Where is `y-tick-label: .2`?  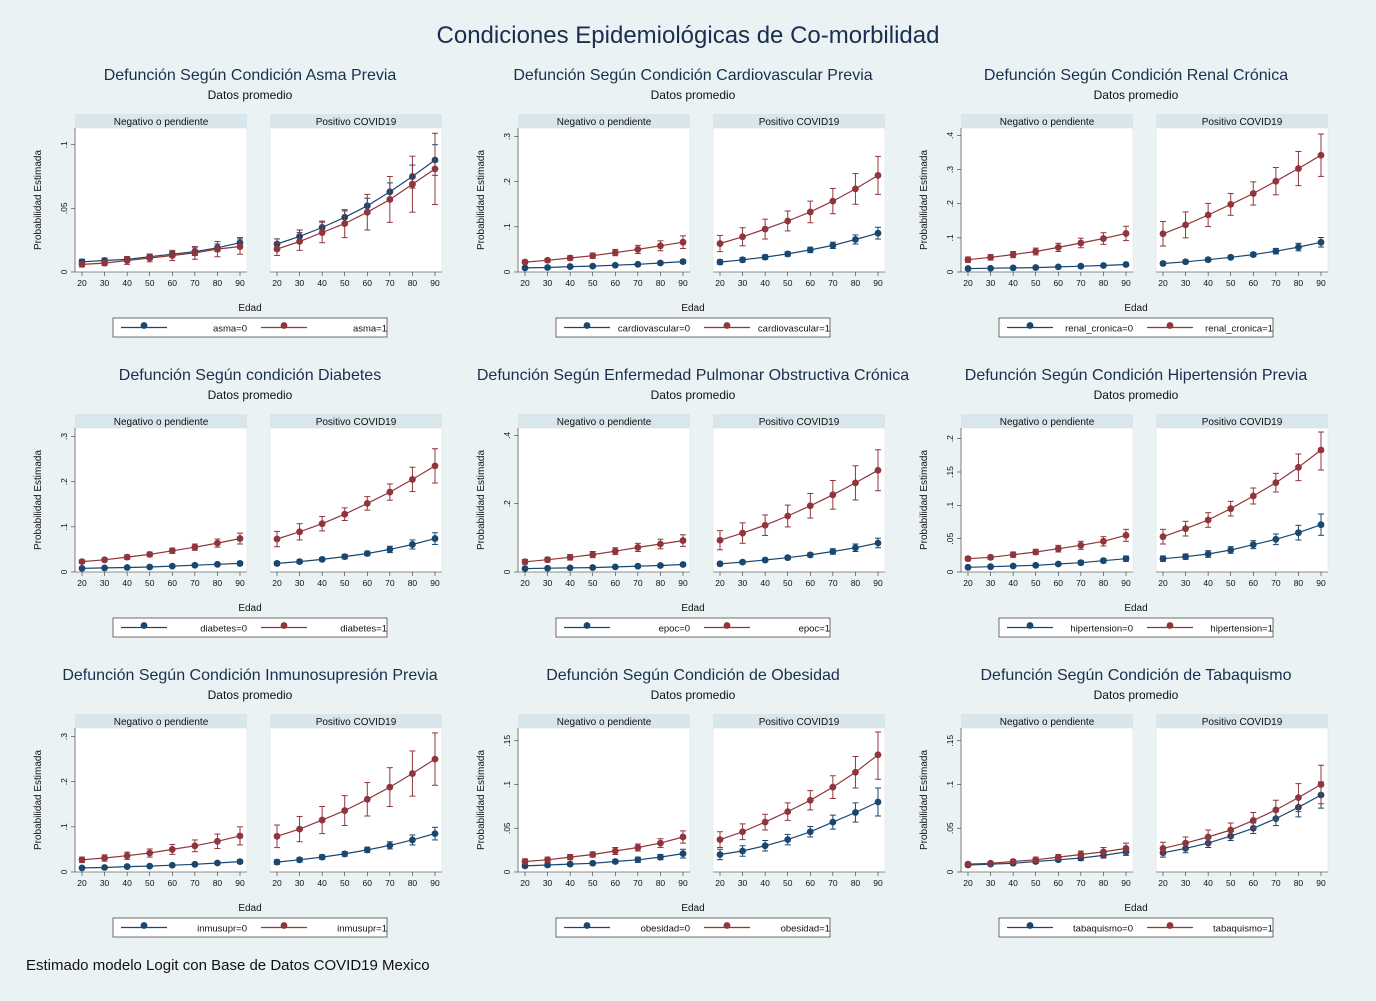 y-tick-label: .2 is located at coordinates (64, 781).